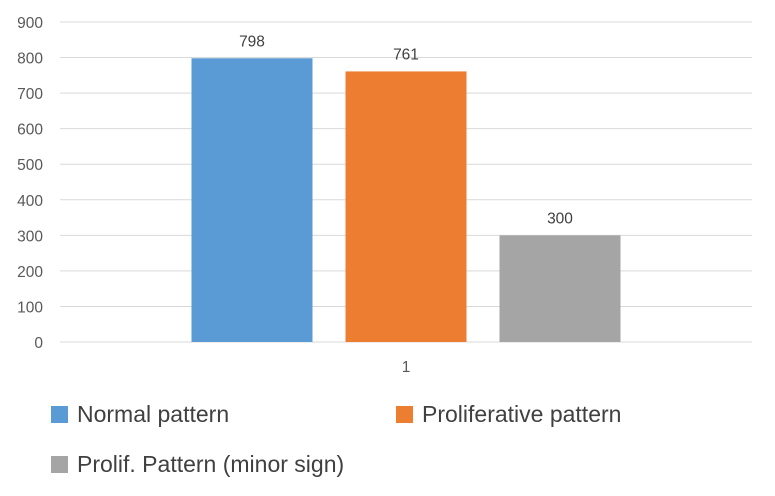 This screenshot has height=496, width=775. I want to click on y-tick-label-200: 200, so click(30, 272).